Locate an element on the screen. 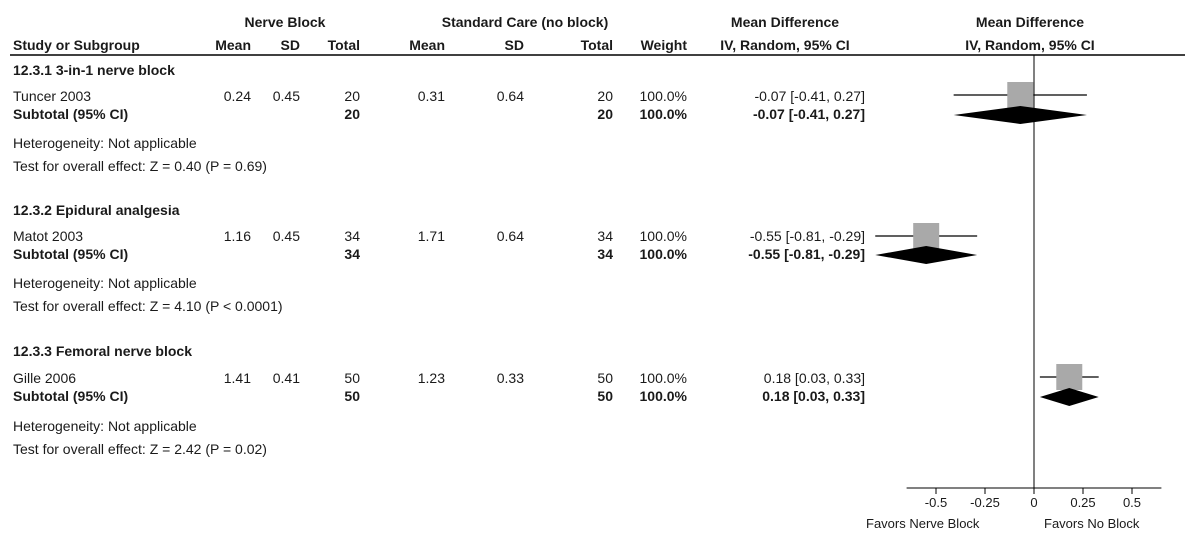  md-plot-header: Mean Difference is located at coordinates (1030, 22).